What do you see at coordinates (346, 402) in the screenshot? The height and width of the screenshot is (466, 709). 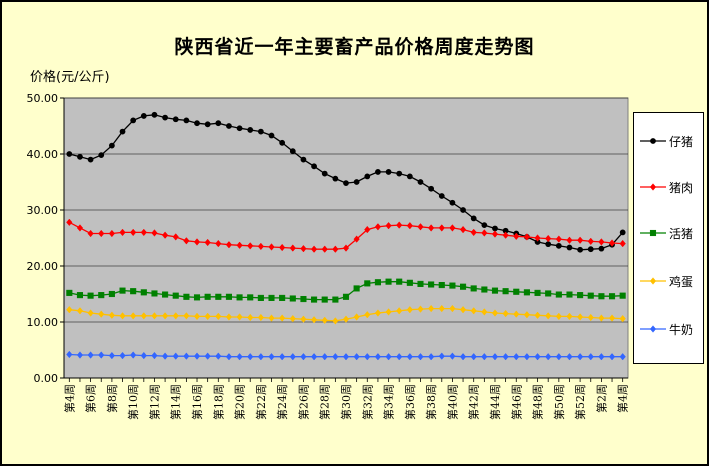 I see `x-tick-label: 第30周` at bounding box center [346, 402].